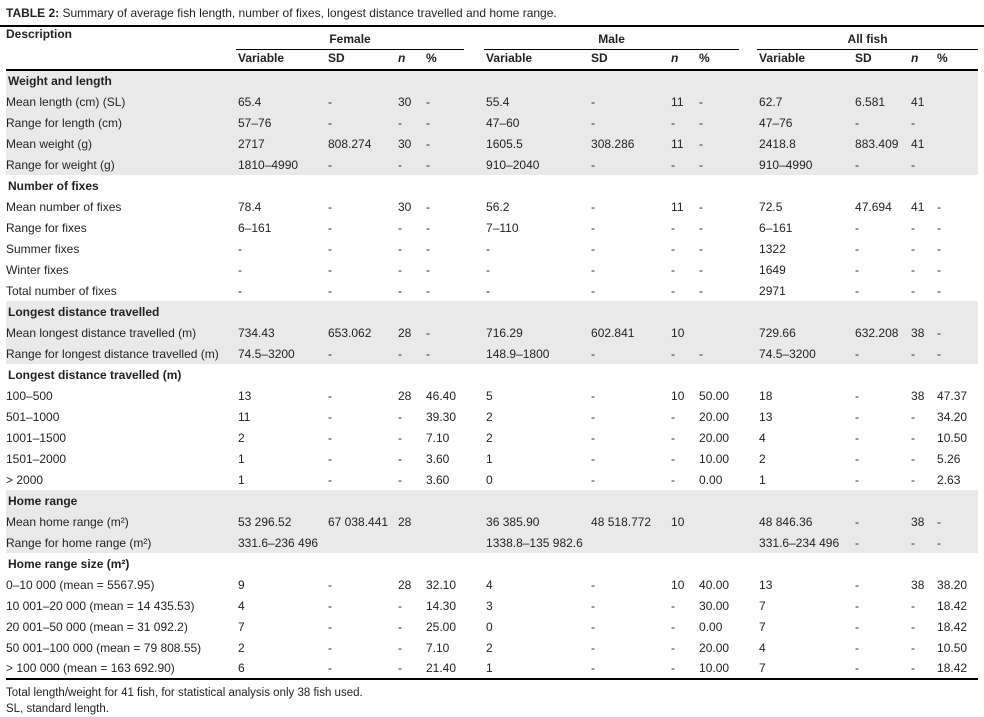 The height and width of the screenshot is (717, 984). I want to click on cell-allfish-pct: -, so click(939, 206).